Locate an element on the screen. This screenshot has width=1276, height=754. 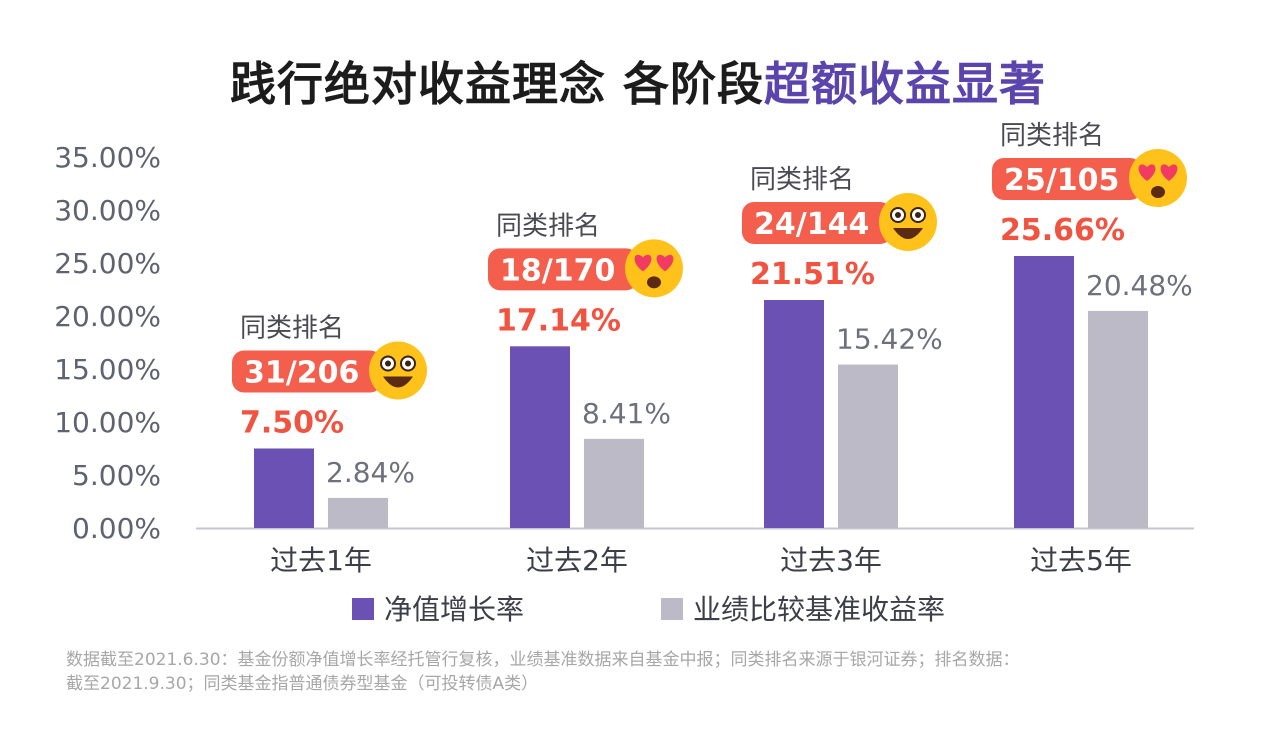
data-label-series-2: 15.42% is located at coordinates (889, 339).